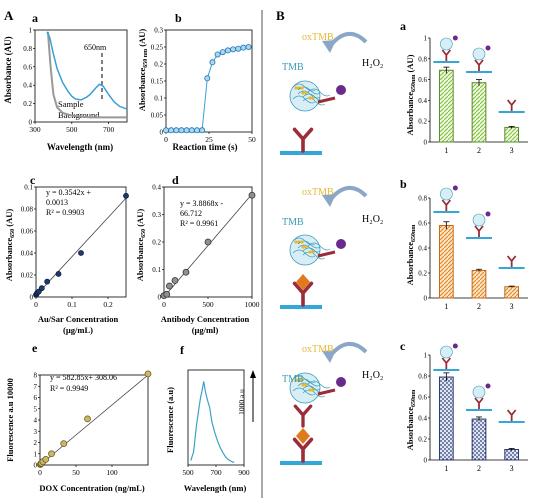 Image resolution: width=550 pixels, height=504 pixels. Describe the element at coordinates (175, 180) in the screenshot. I see `panel-label: d` at that location.